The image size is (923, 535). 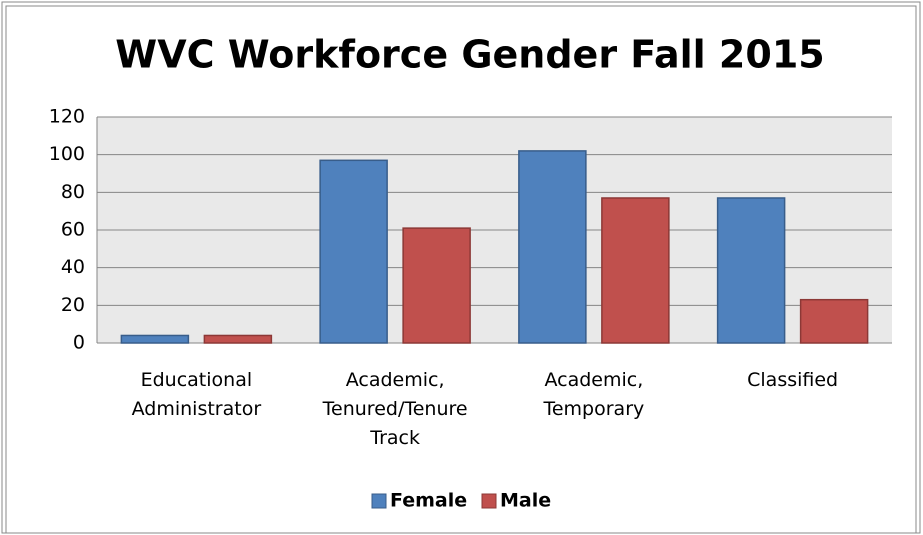 What do you see at coordinates (428, 501) in the screenshot?
I see `legend-label: Female` at bounding box center [428, 501].